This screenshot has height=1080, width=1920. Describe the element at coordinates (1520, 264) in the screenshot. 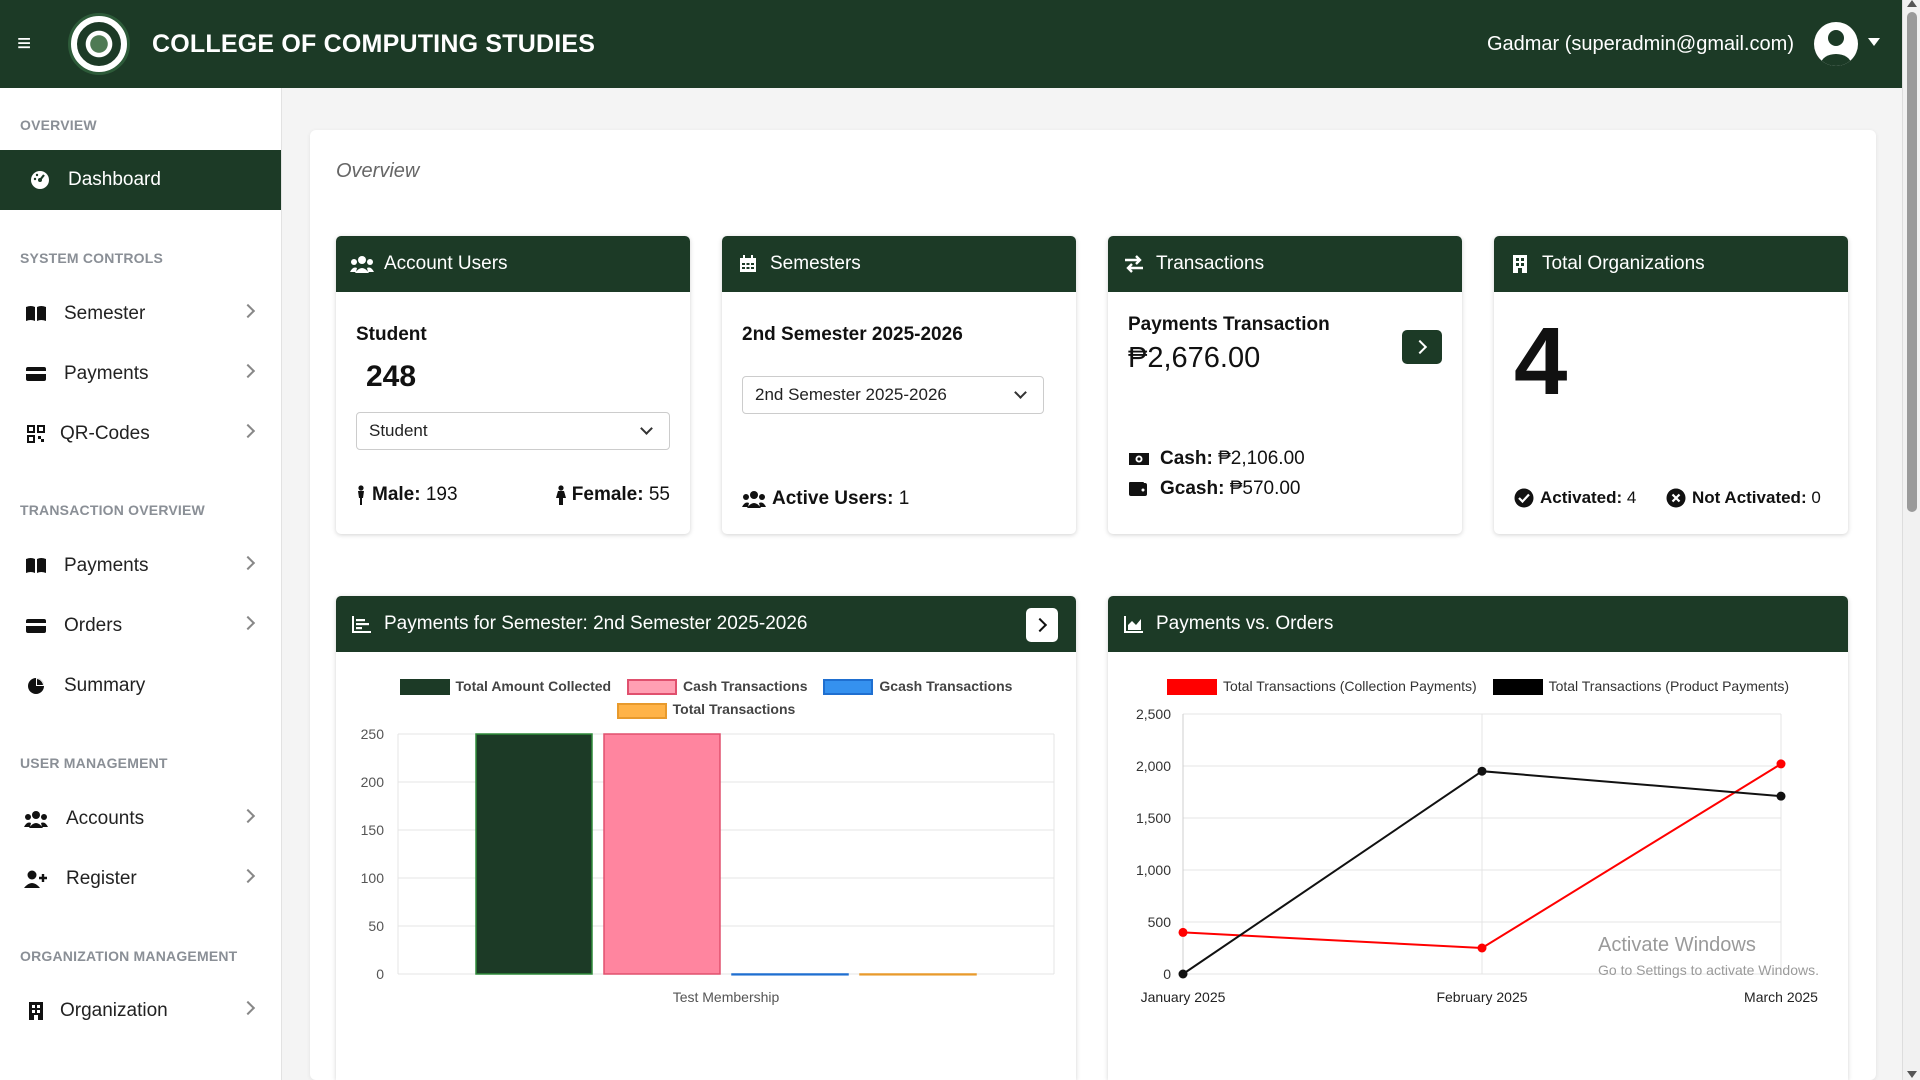

I see `building-icon` at that location.